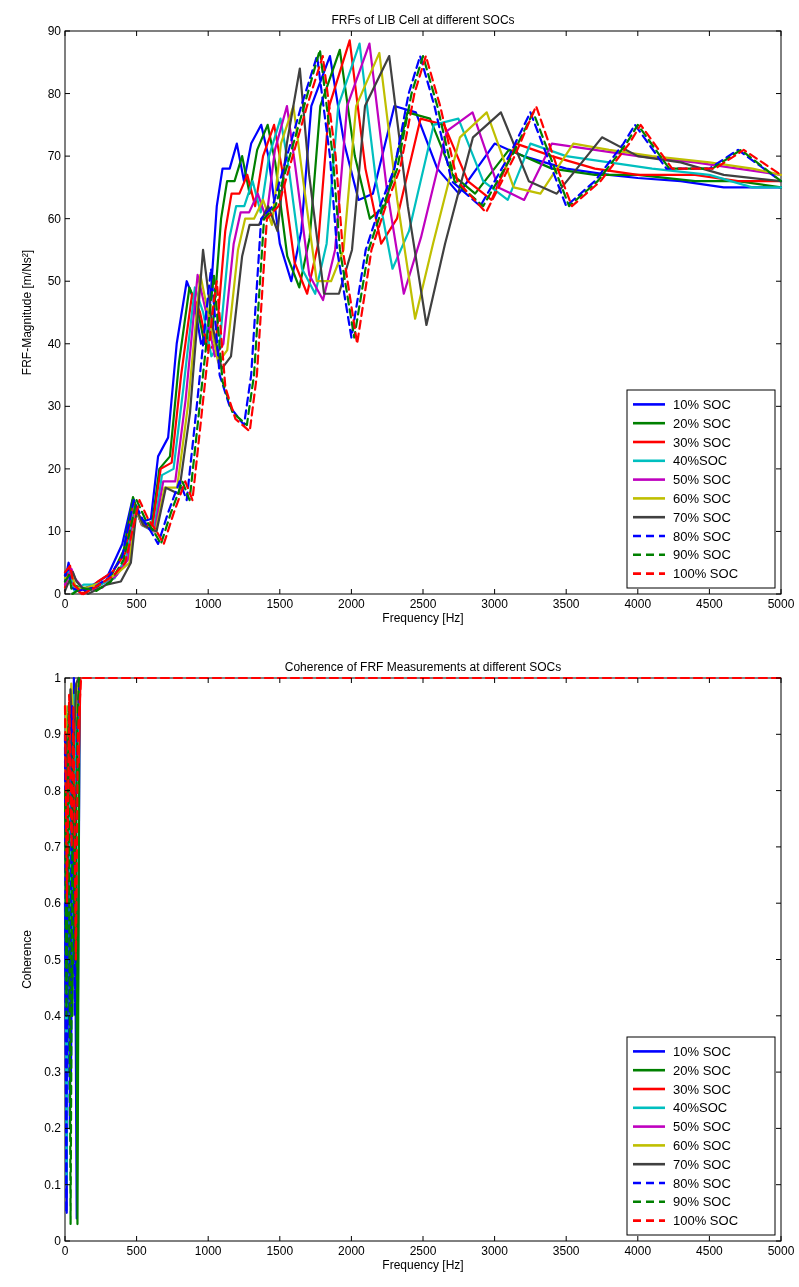 The width and height of the screenshot is (799, 1287). Describe the element at coordinates (27, 312) in the screenshot. I see `y-axis-title: FRF-Magnitude [m/Ns²]` at that location.